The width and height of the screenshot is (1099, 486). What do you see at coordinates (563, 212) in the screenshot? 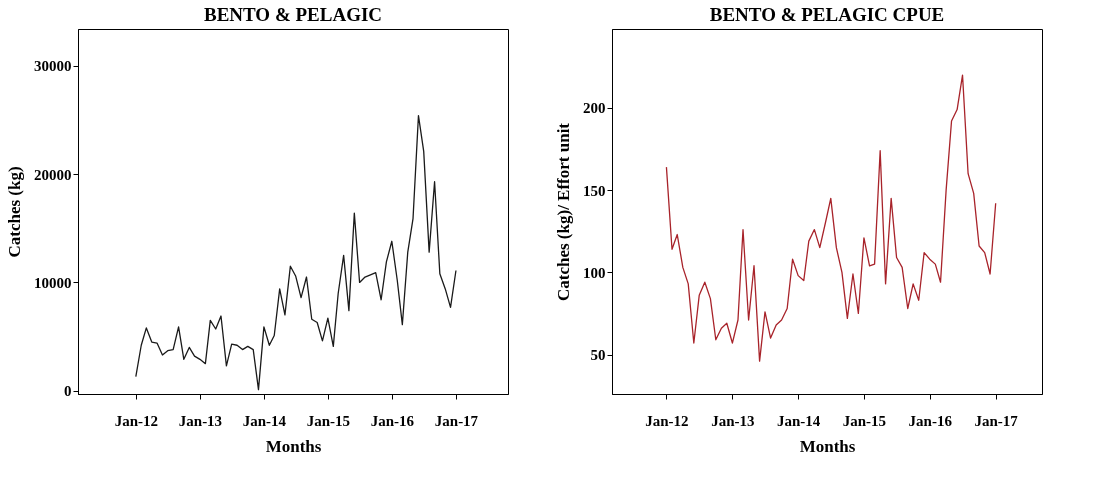
I see `y-axis-title: Catches (kg)/ Effort unit` at bounding box center [563, 212].